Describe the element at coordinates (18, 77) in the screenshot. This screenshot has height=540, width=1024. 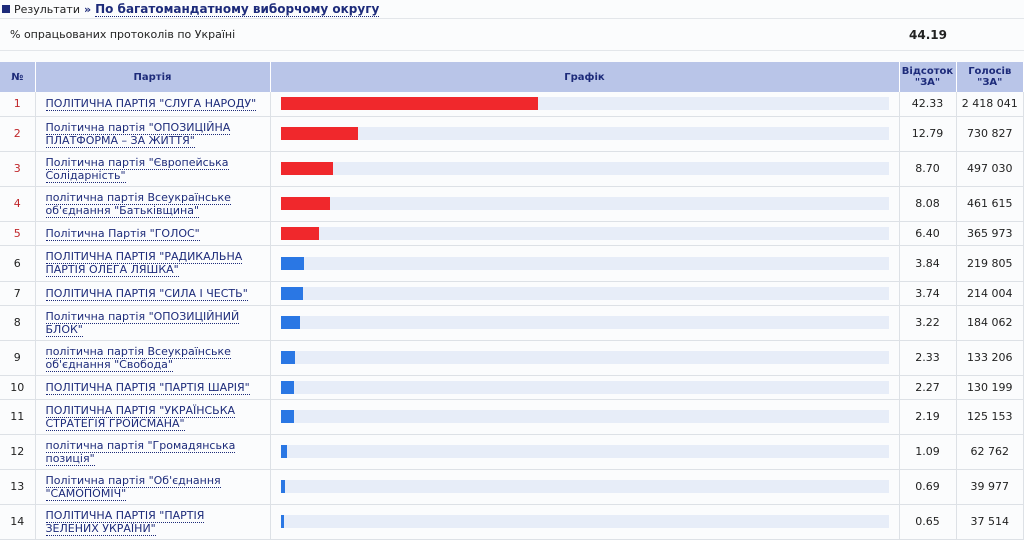
I see `header-no: №` at that location.